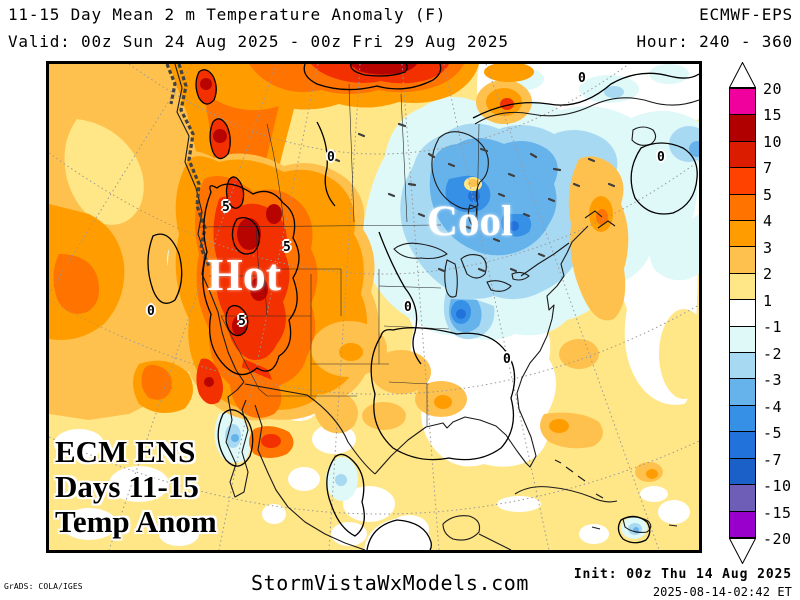 Image resolution: width=800 pixels, height=600 pixels. What do you see at coordinates (768, 168) in the screenshot?
I see `colorbar-tick-label: 7` at bounding box center [768, 168].